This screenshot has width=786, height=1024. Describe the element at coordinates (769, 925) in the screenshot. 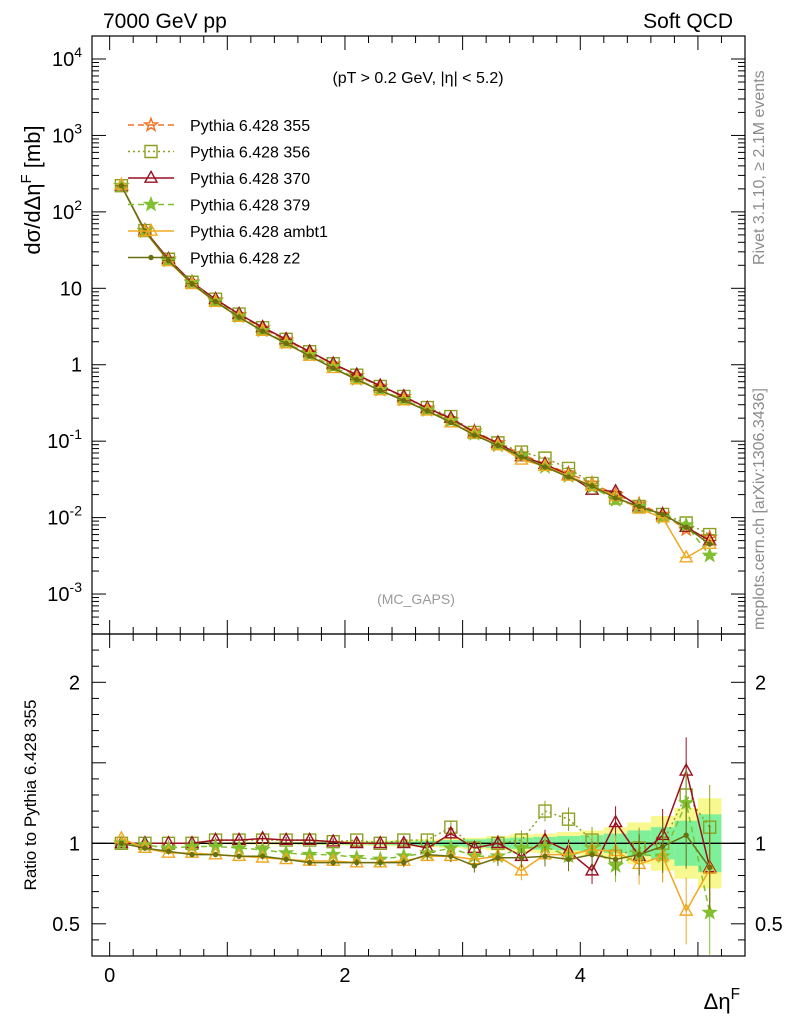

I see `y-tick-label-ratio-right: 0.5` at that location.